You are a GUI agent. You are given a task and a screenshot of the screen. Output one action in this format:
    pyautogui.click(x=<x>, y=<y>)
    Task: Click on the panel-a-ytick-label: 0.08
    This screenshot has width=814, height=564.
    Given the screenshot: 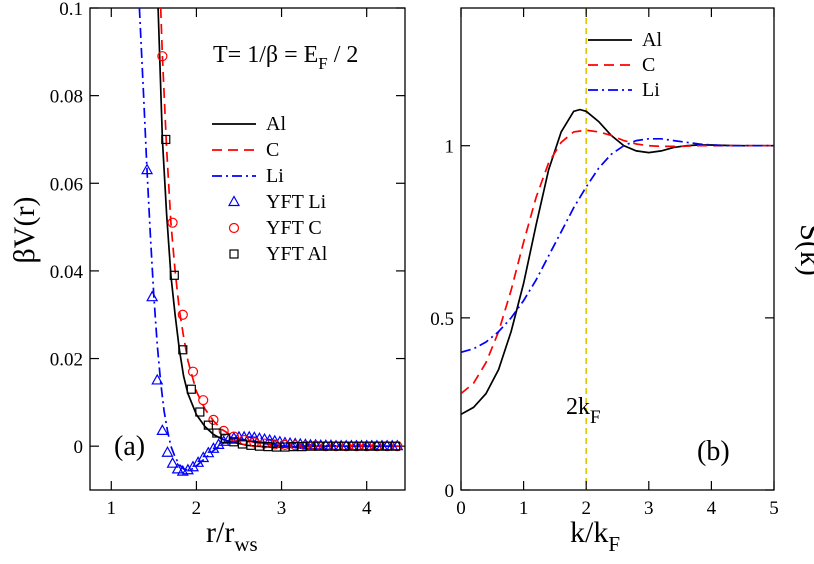 What is the action you would take?
    pyautogui.click(x=66, y=97)
    